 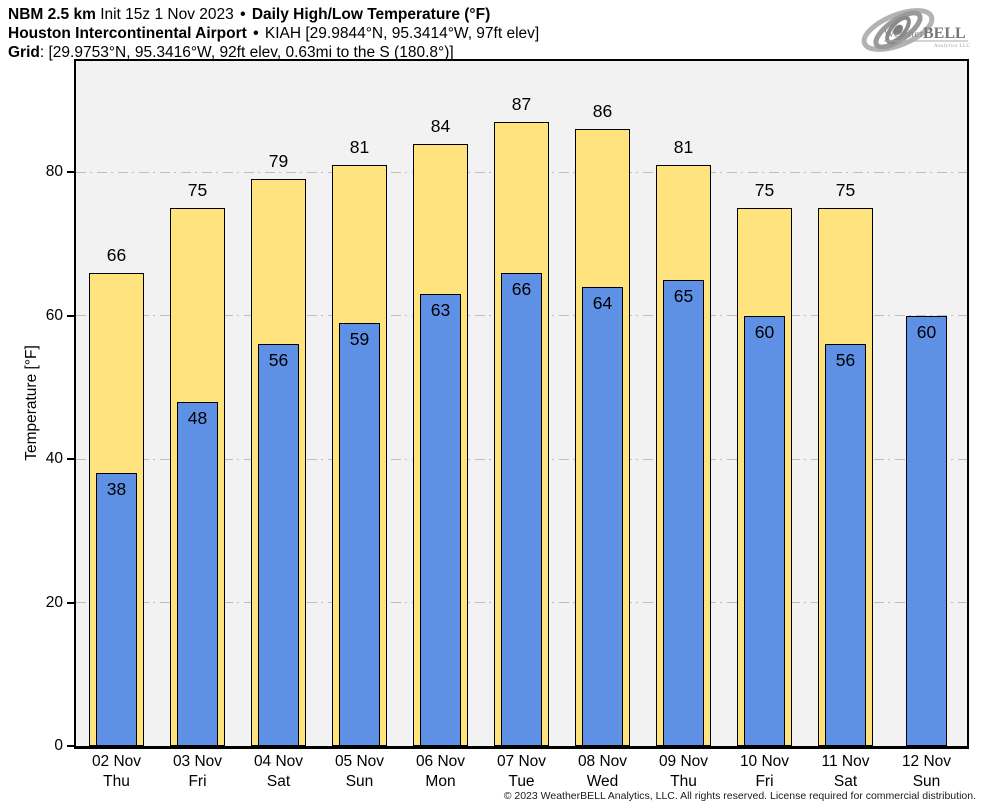 I want to click on logo-text-analytics: Analytics LLC, so click(x=952, y=46).